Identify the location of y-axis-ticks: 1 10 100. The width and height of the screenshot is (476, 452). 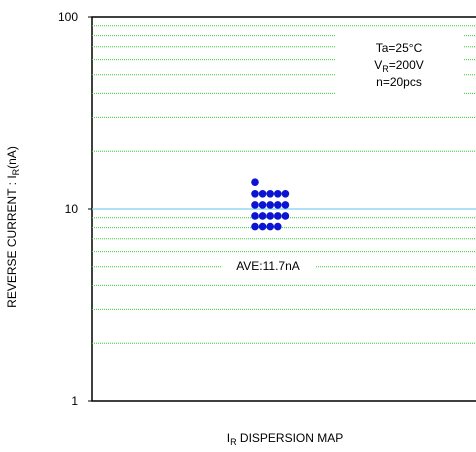
(75, 209).